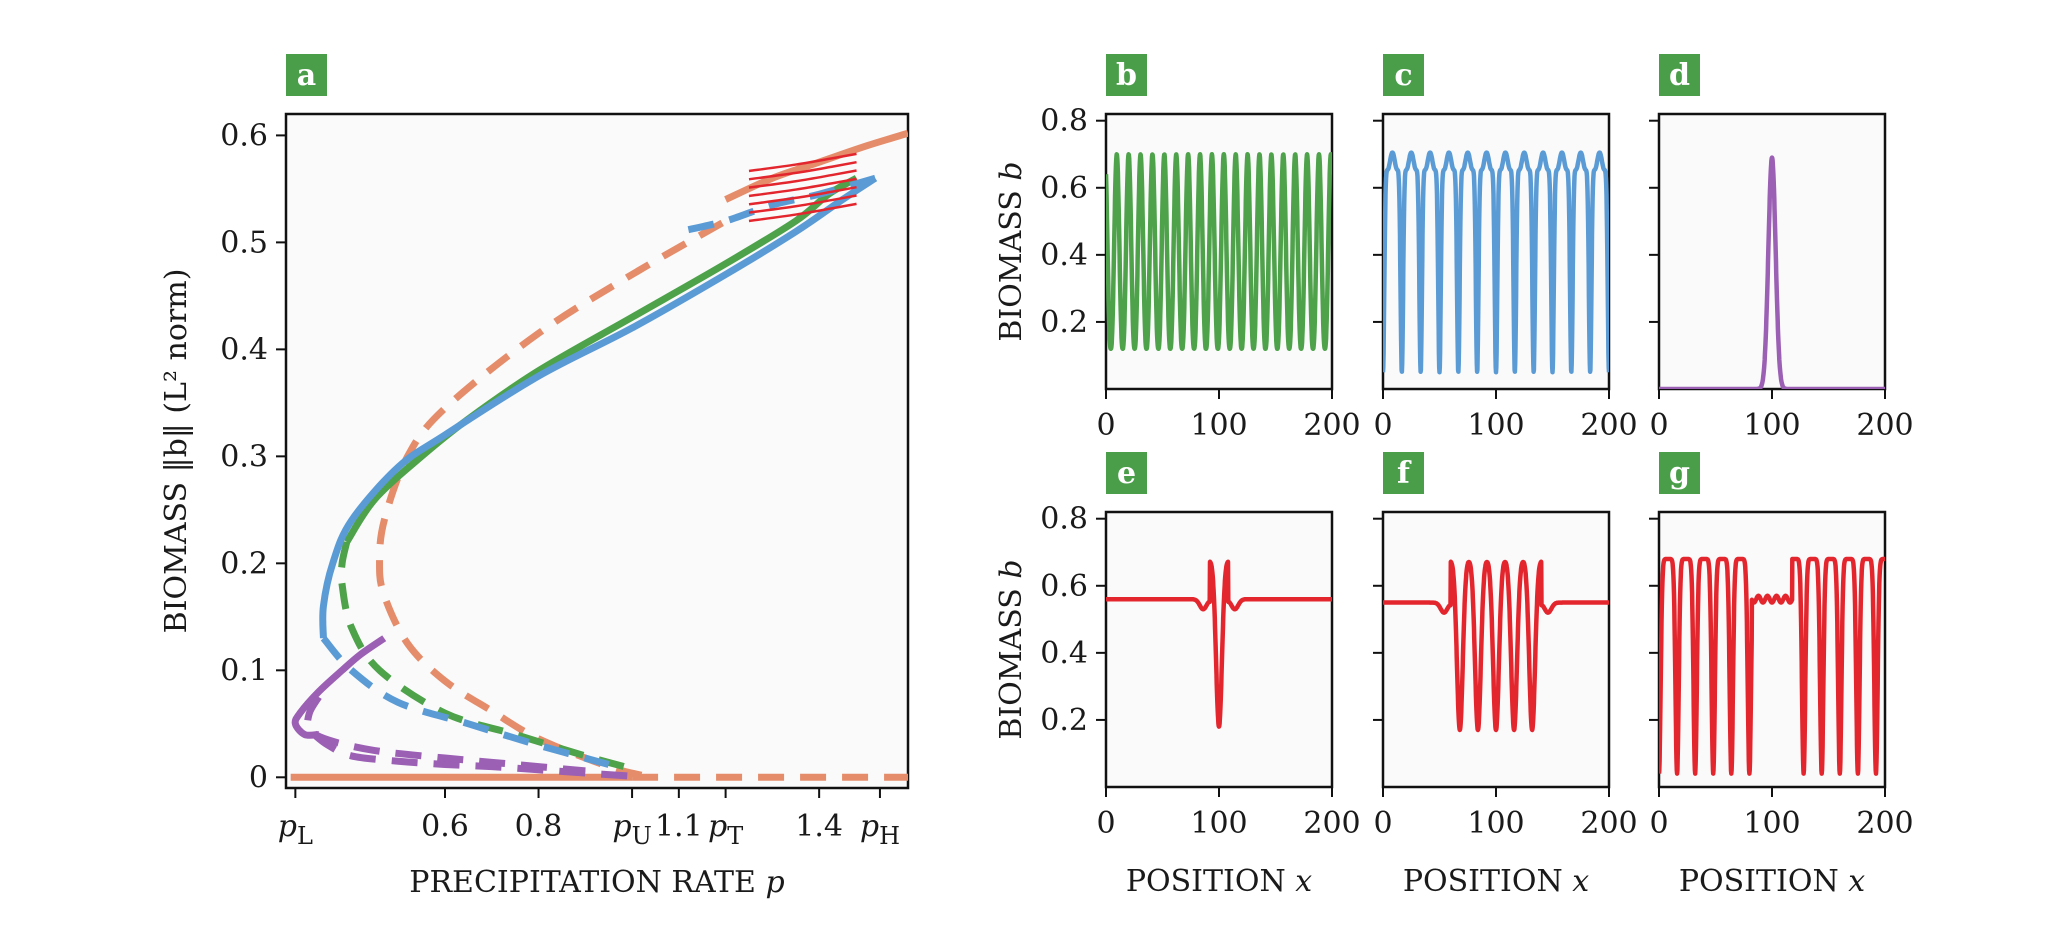 The width and height of the screenshot is (2051, 926). I want to click on panel-label-a: a, so click(306, 75).